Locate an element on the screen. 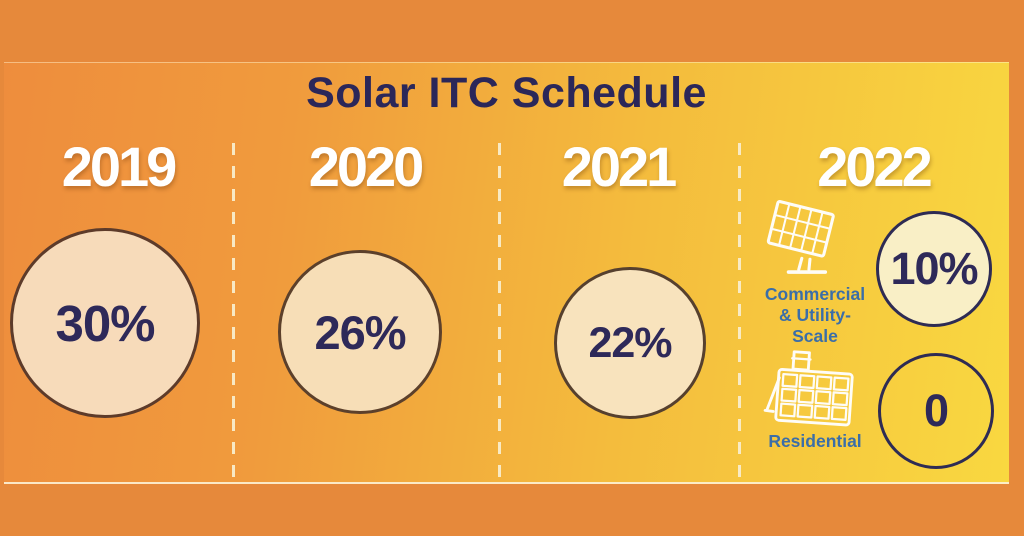 The image size is (1024, 536). segment-label-residential: Residential is located at coordinates (815, 441).